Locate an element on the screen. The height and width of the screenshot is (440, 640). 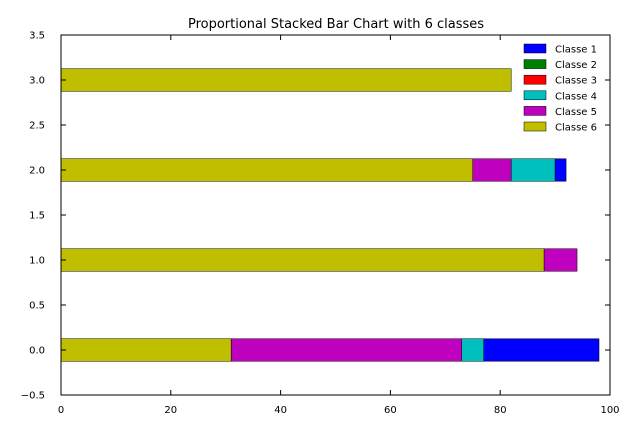
x-tick-label: 60 is located at coordinates (390, 410).